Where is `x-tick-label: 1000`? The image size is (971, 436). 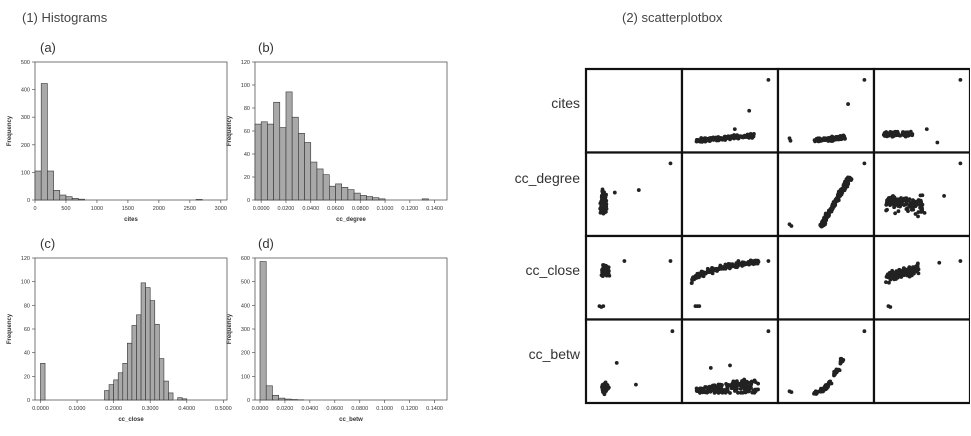 x-tick-label: 1000 is located at coordinates (97, 209).